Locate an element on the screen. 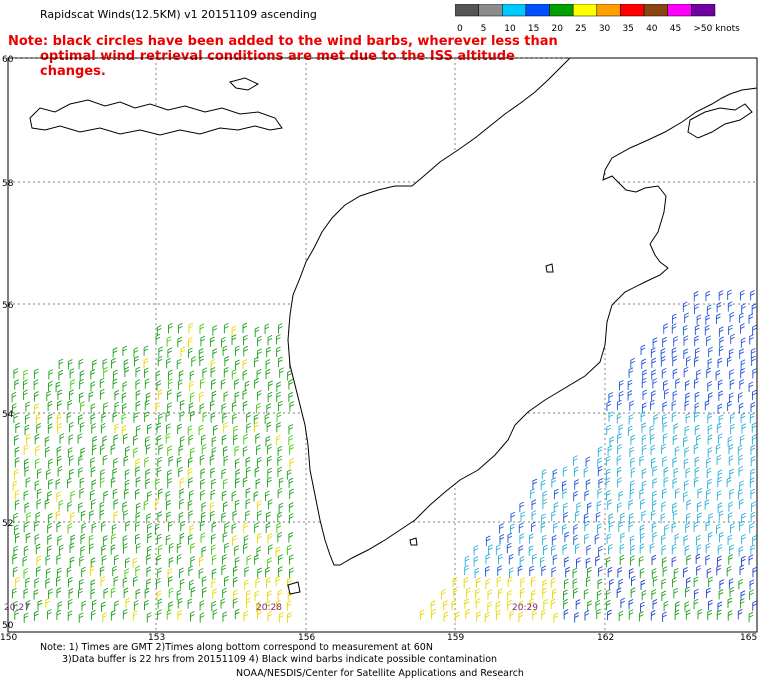 This screenshot has height=688, width=760. legend-label: 35 is located at coordinates (627, 29).